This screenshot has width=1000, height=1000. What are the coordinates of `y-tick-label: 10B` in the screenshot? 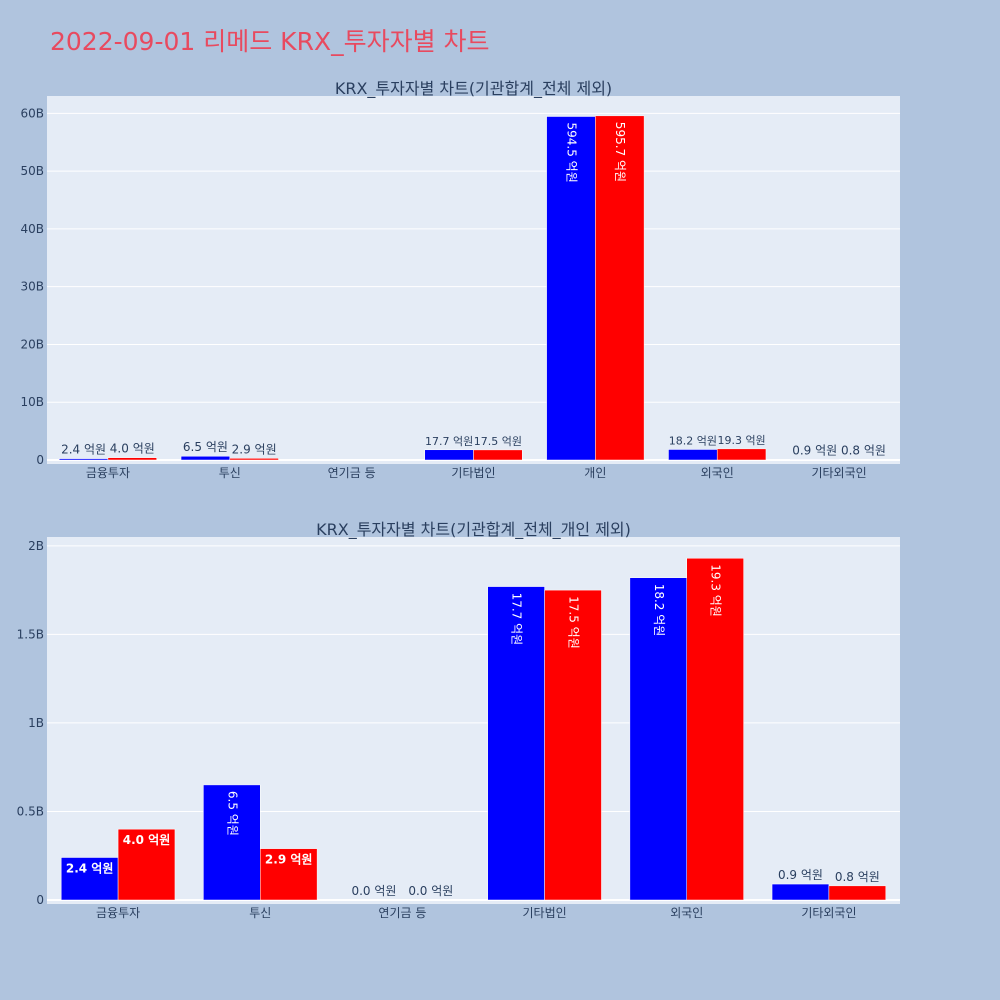 It's located at (32, 402).